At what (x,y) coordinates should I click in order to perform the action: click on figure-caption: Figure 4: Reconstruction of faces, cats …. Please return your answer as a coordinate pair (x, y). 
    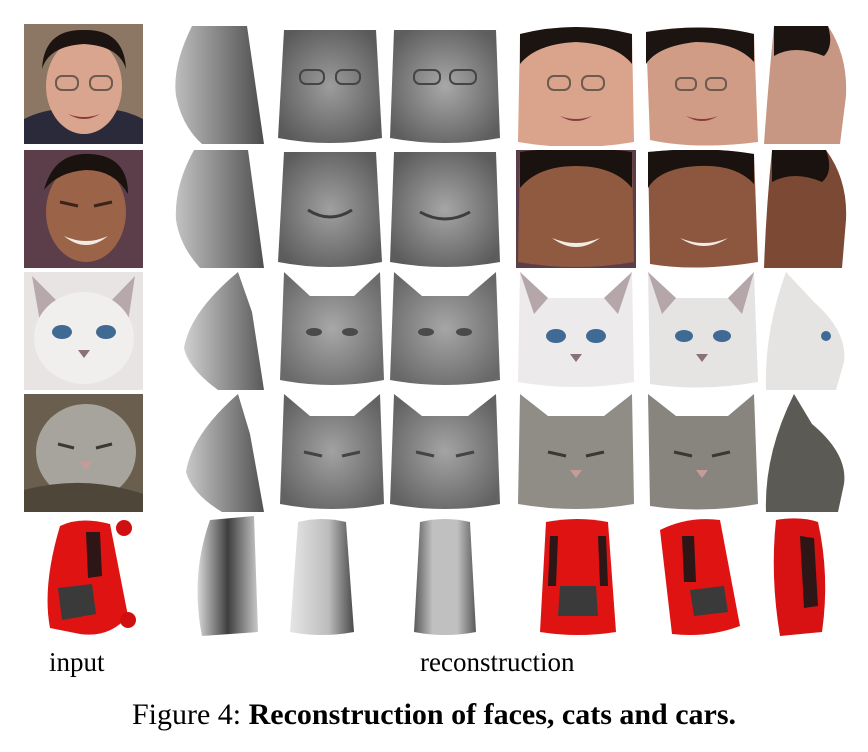
    Looking at the image, I should click on (434, 715).